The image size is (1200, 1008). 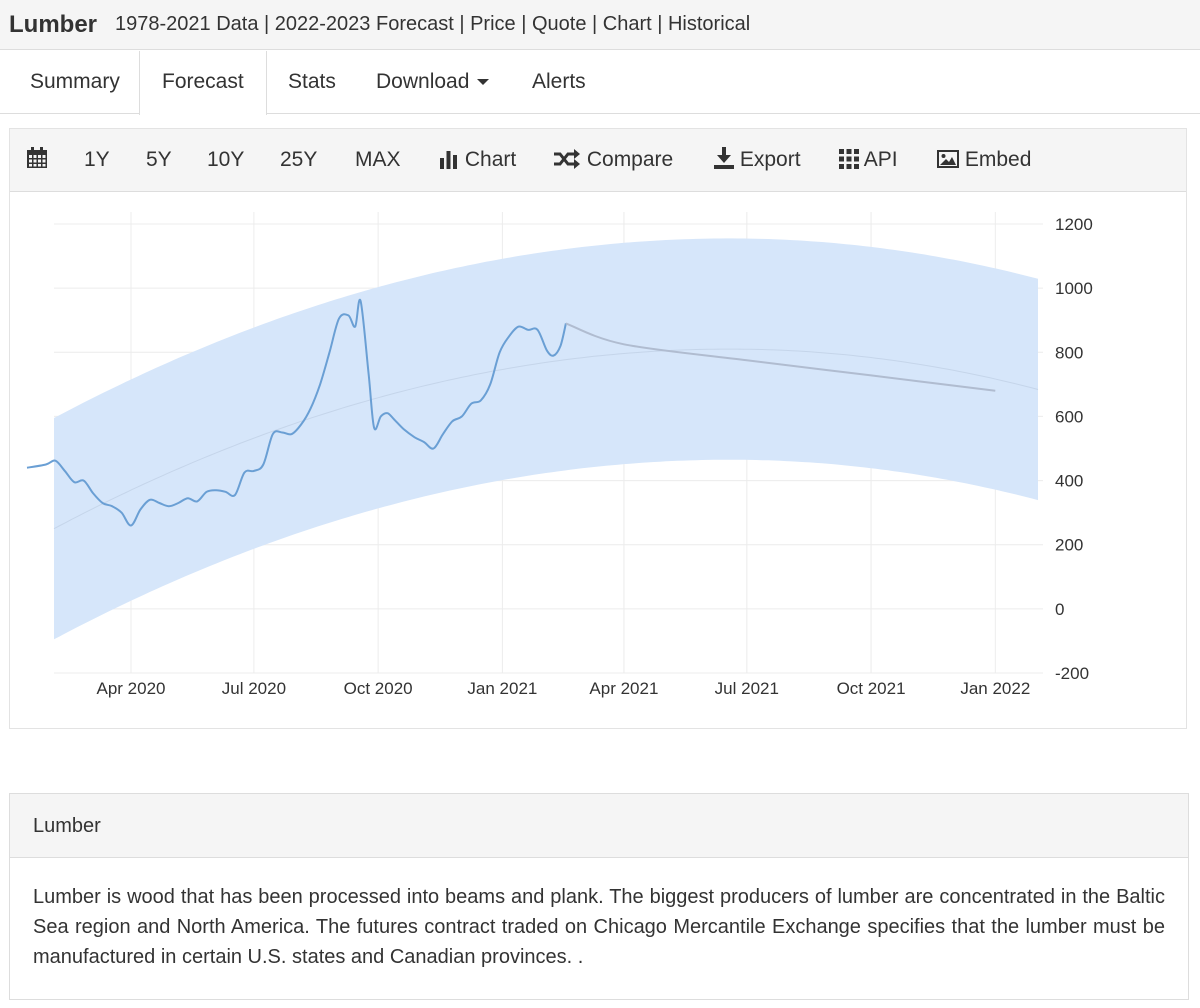 What do you see at coordinates (254, 688) in the screenshot?
I see `x-tick-label: Jul 2020` at bounding box center [254, 688].